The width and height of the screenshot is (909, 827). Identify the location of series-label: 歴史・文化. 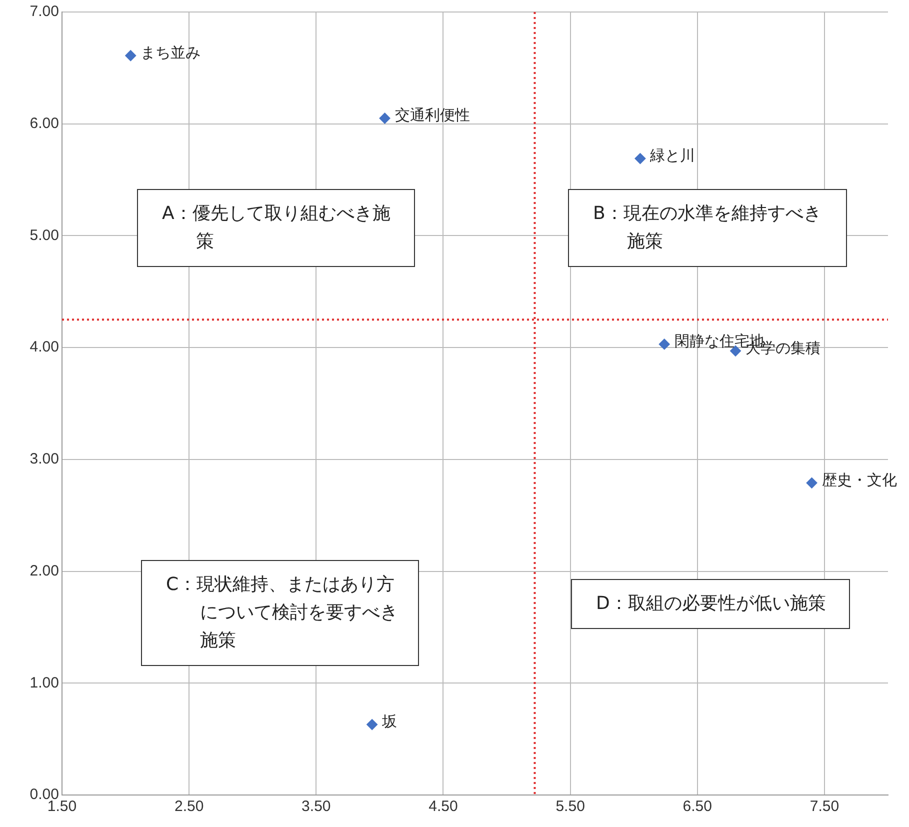
(859, 479).